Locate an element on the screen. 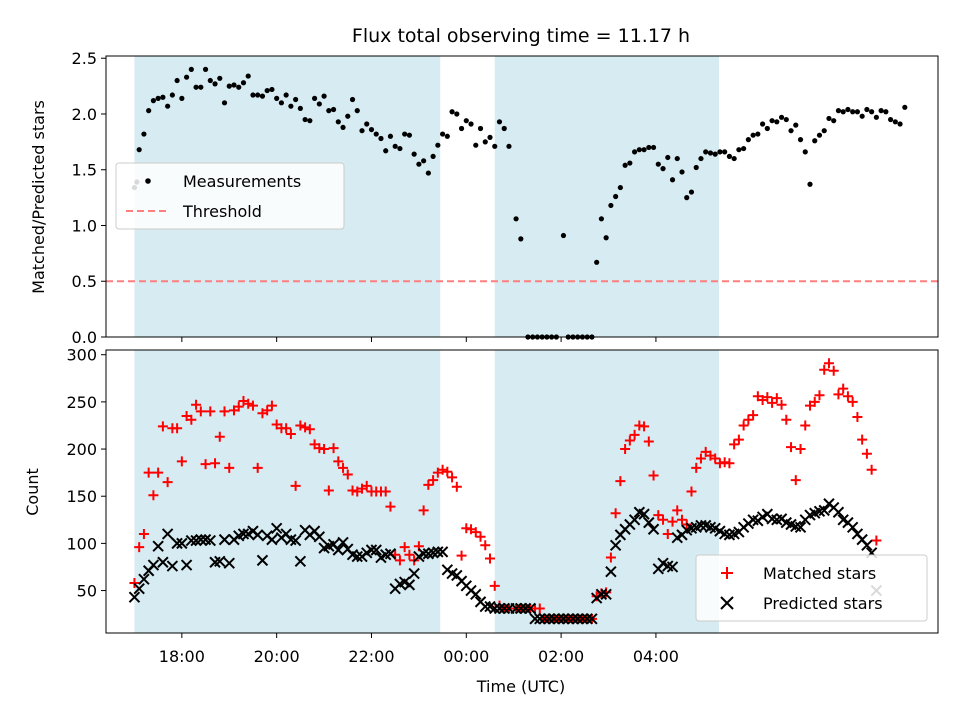 This screenshot has height=720, width=960. y-tick-label: 300 is located at coordinates (81, 355).